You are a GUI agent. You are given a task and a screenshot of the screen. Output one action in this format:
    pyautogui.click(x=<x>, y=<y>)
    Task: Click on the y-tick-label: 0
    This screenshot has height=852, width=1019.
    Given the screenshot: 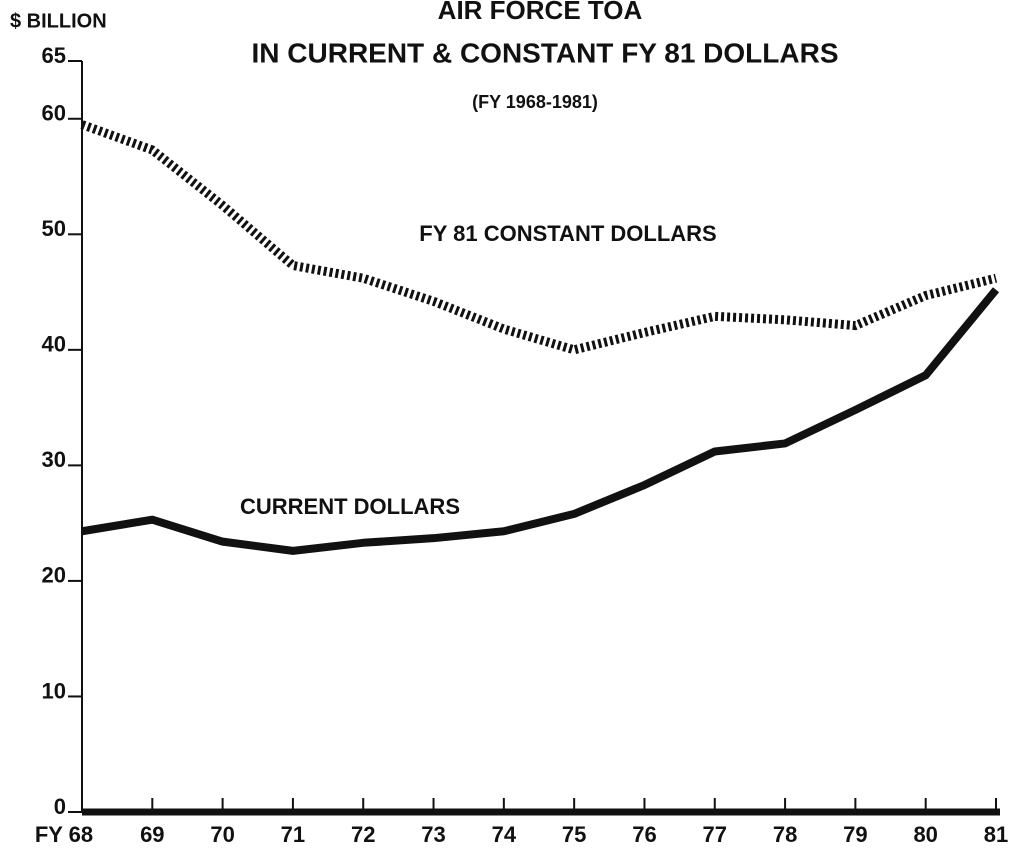 What is the action you would take?
    pyautogui.click(x=60, y=806)
    